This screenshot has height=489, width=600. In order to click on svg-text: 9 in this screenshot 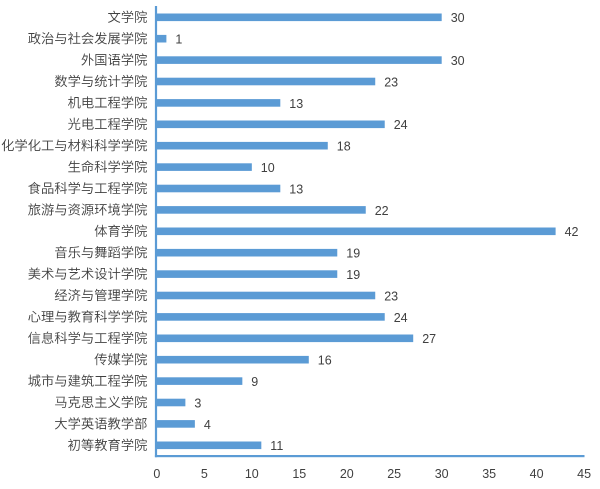, I will do `click(254, 382)`.